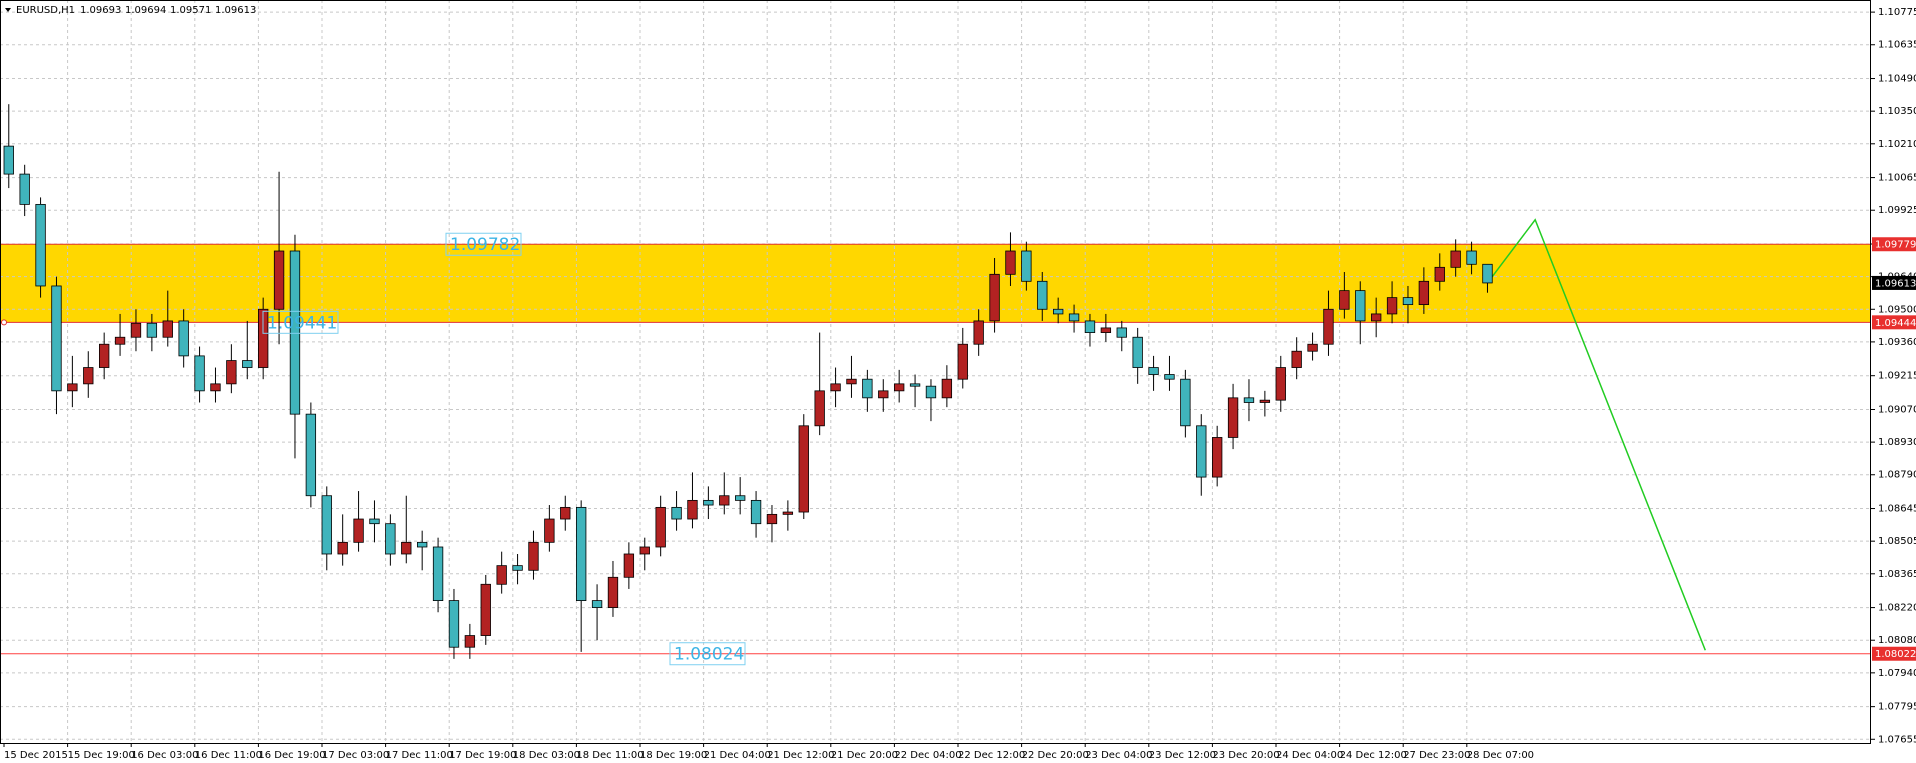  What do you see at coordinates (1245, 755) in the screenshot?
I see `x-tick-label: 23 Dec 20:00` at bounding box center [1245, 755].